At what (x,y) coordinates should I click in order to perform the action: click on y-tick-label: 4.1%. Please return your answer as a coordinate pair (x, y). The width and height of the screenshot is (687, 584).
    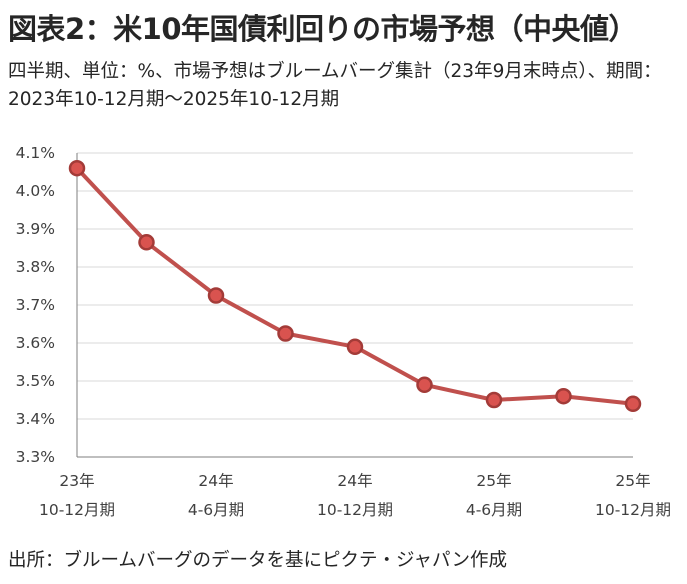
    Looking at the image, I should click on (35, 153).